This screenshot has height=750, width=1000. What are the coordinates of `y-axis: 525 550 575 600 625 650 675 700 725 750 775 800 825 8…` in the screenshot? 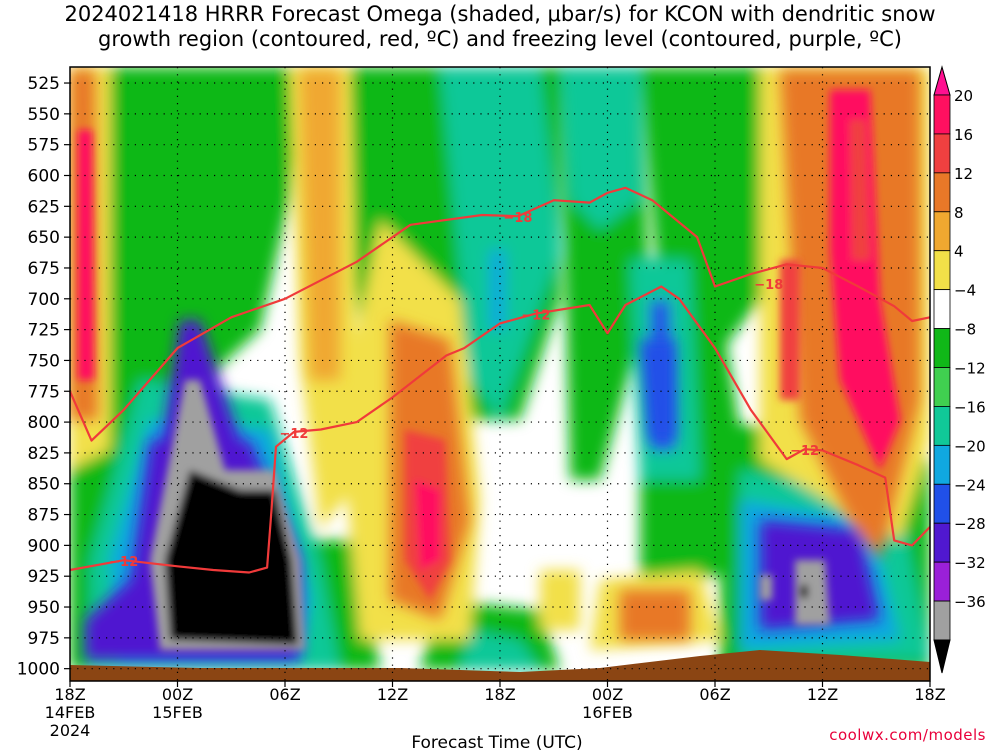 It's located at (43, 377).